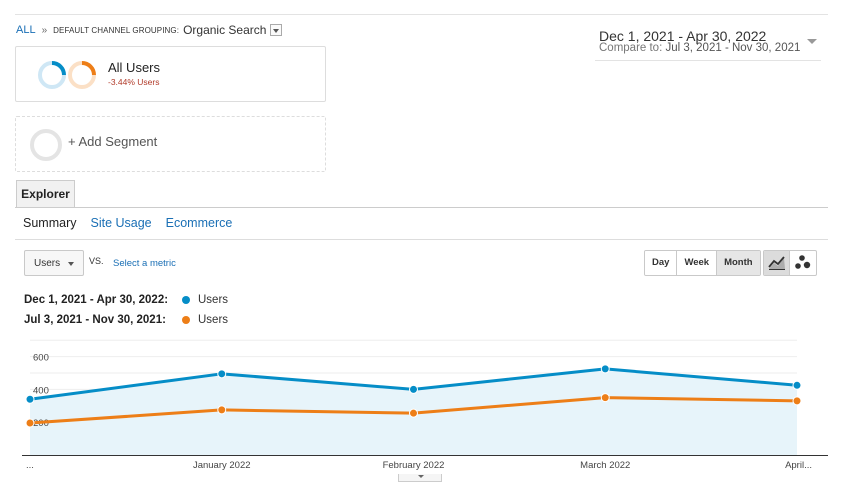 This screenshot has height=494, width=843. What do you see at coordinates (661, 263) in the screenshot?
I see `granularity-day-button: Day` at bounding box center [661, 263].